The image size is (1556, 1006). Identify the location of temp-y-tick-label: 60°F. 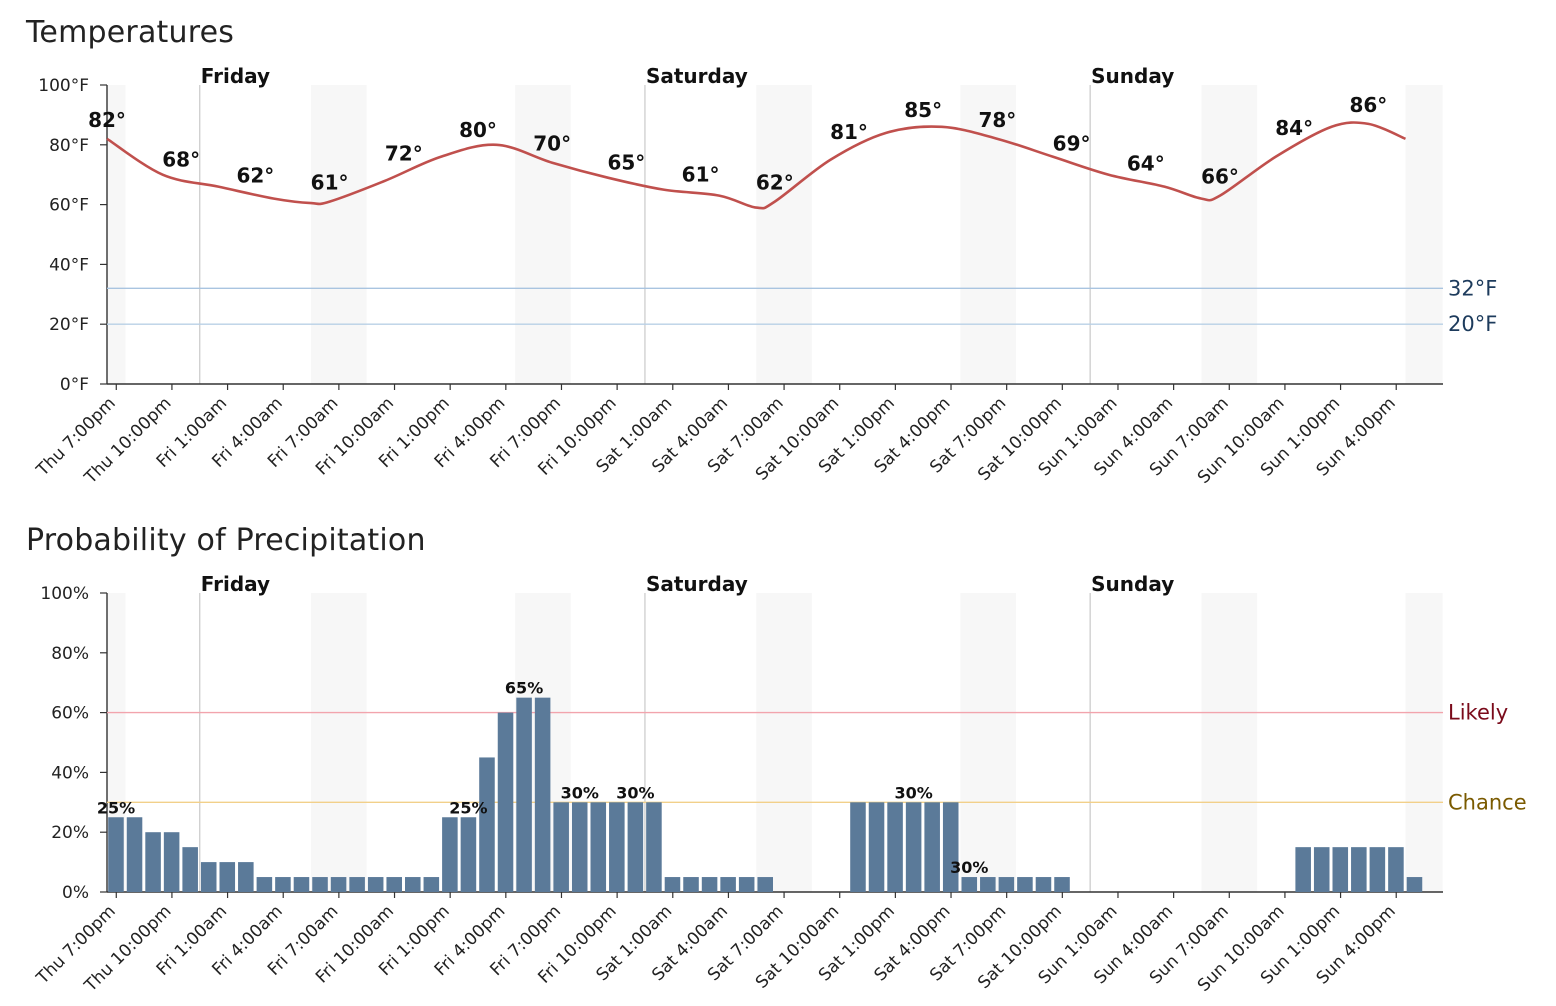
(69, 206).